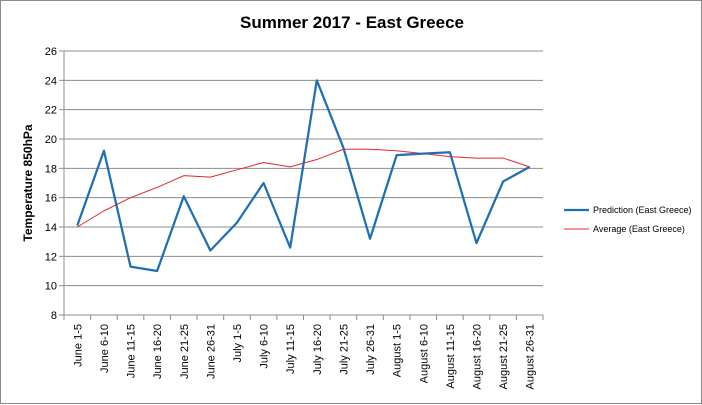  What do you see at coordinates (51, 81) in the screenshot?
I see `y-tick-label: 24` at bounding box center [51, 81].